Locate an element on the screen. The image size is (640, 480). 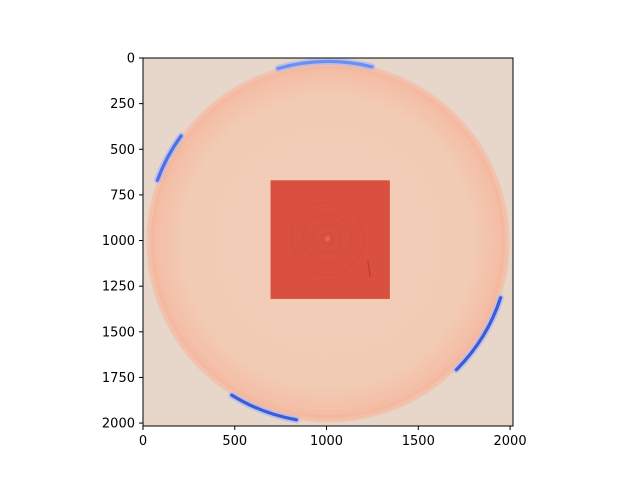
y-tick-label-6: 1500 is located at coordinates (118, 332).